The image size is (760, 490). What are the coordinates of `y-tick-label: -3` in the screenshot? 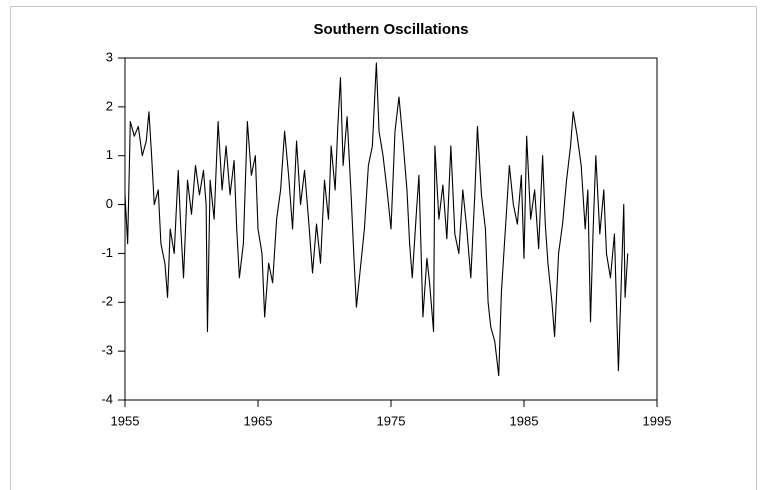 It's located at (107, 350).